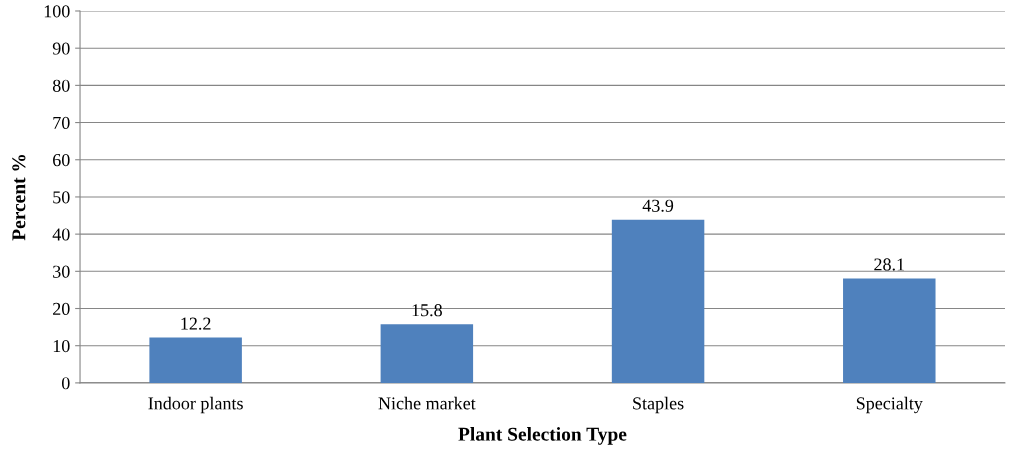 The width and height of the screenshot is (1013, 458). I want to click on y-tick-label: 30, so click(61, 271).